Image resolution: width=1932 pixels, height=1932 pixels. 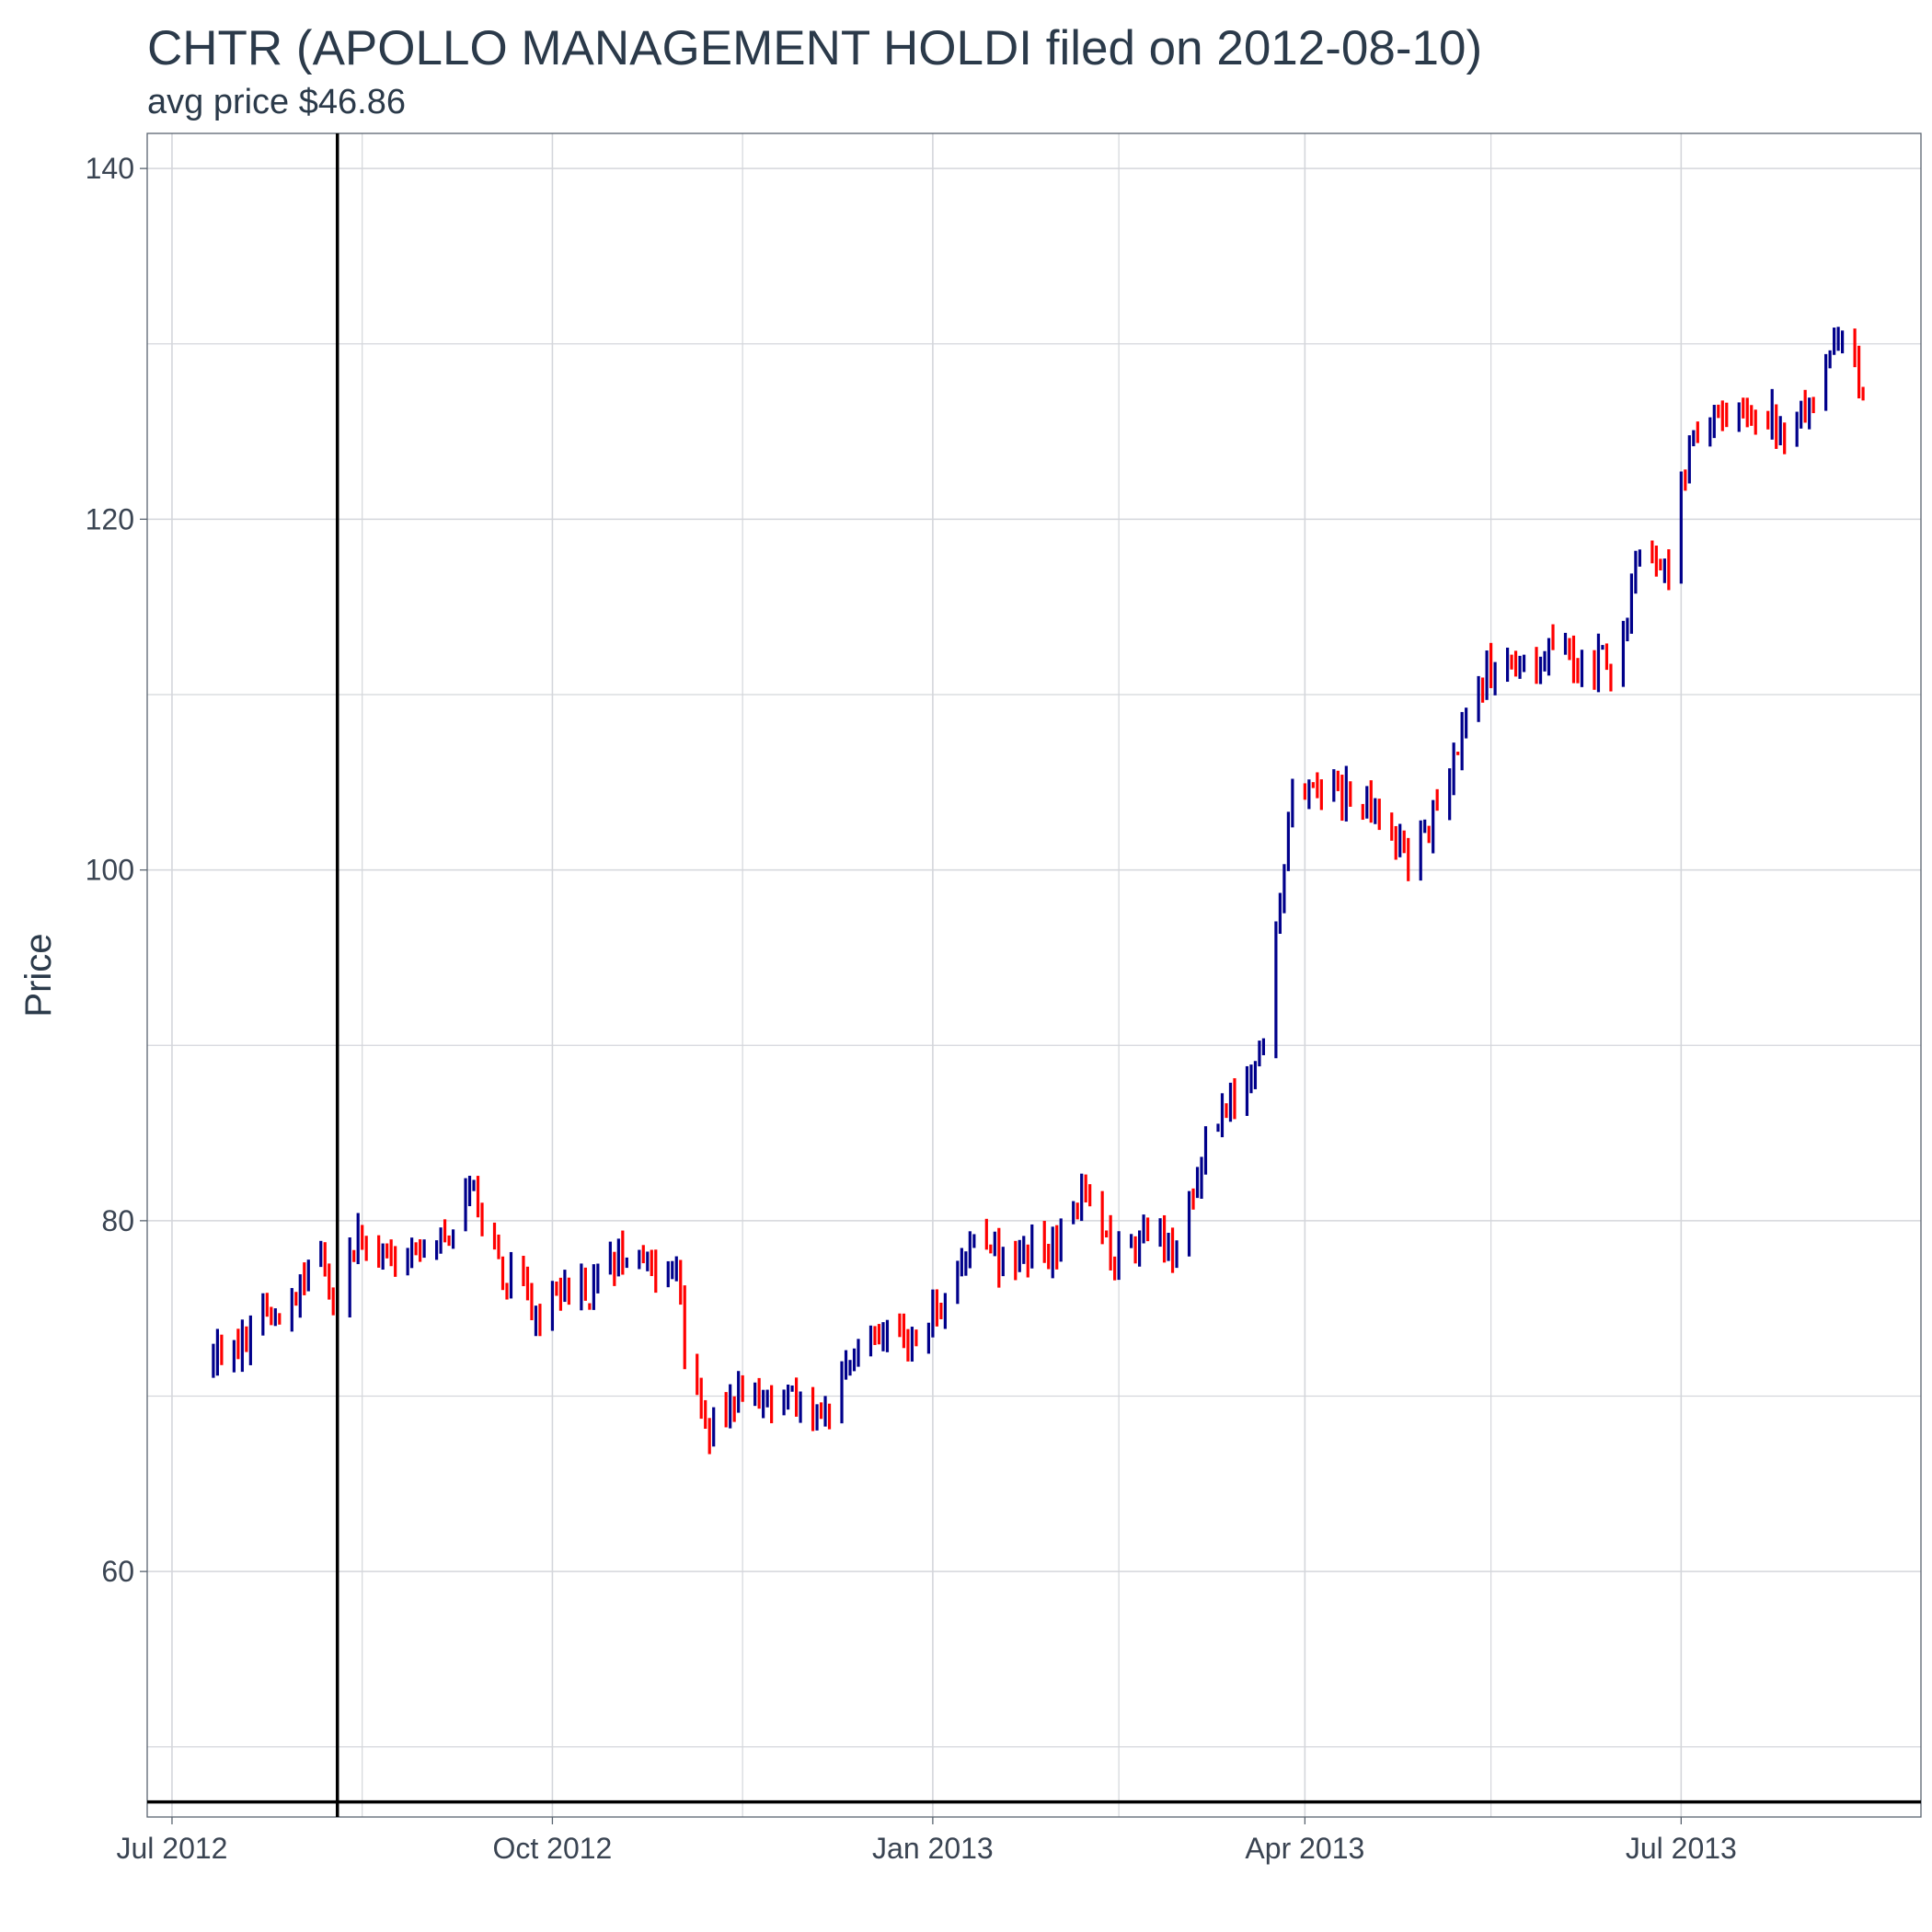 I want to click on y-axis: 60 80 100 120 140, so click(x=116, y=870).